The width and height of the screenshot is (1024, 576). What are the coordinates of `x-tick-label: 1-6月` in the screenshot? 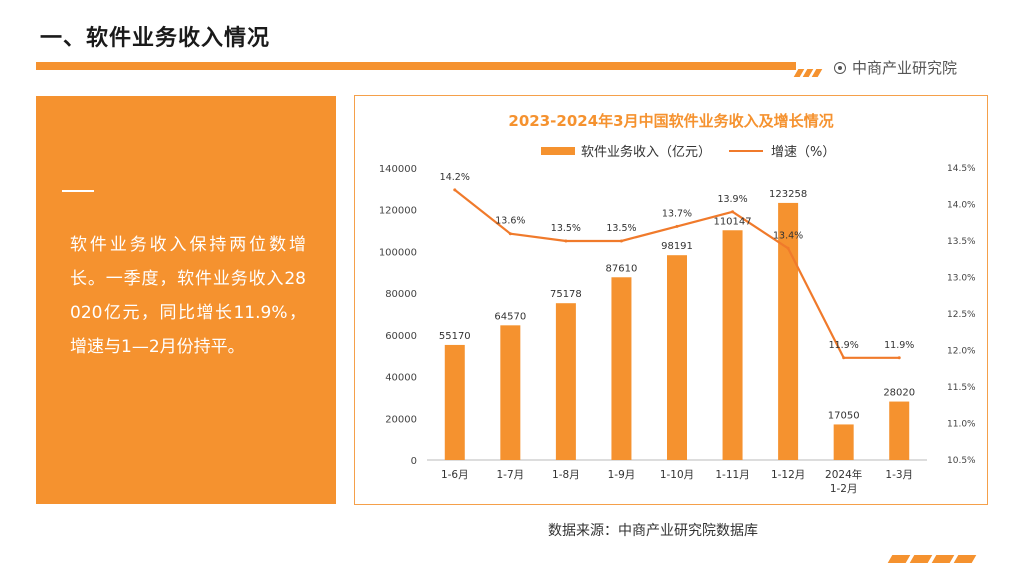 It's located at (455, 475).